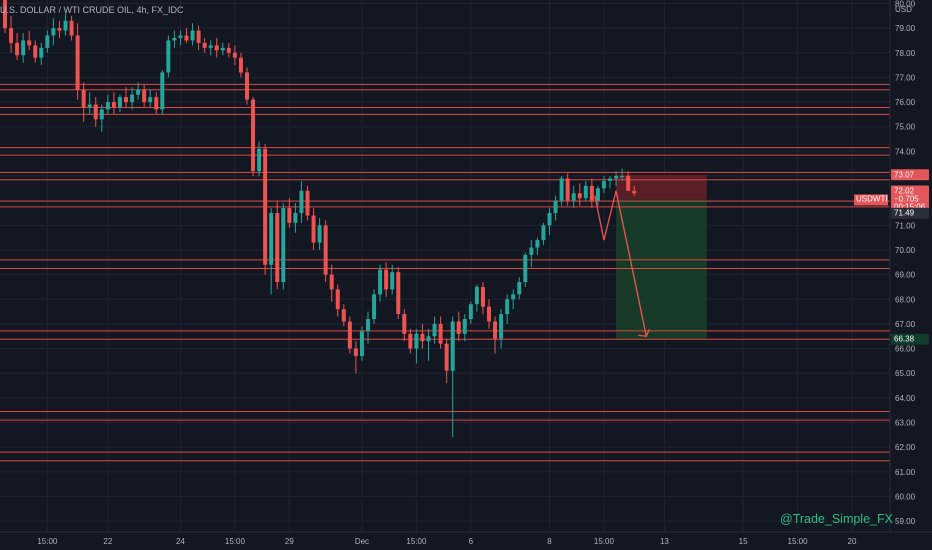 The image size is (932, 550). I want to click on price-tick-label: 66.00, so click(905, 349).